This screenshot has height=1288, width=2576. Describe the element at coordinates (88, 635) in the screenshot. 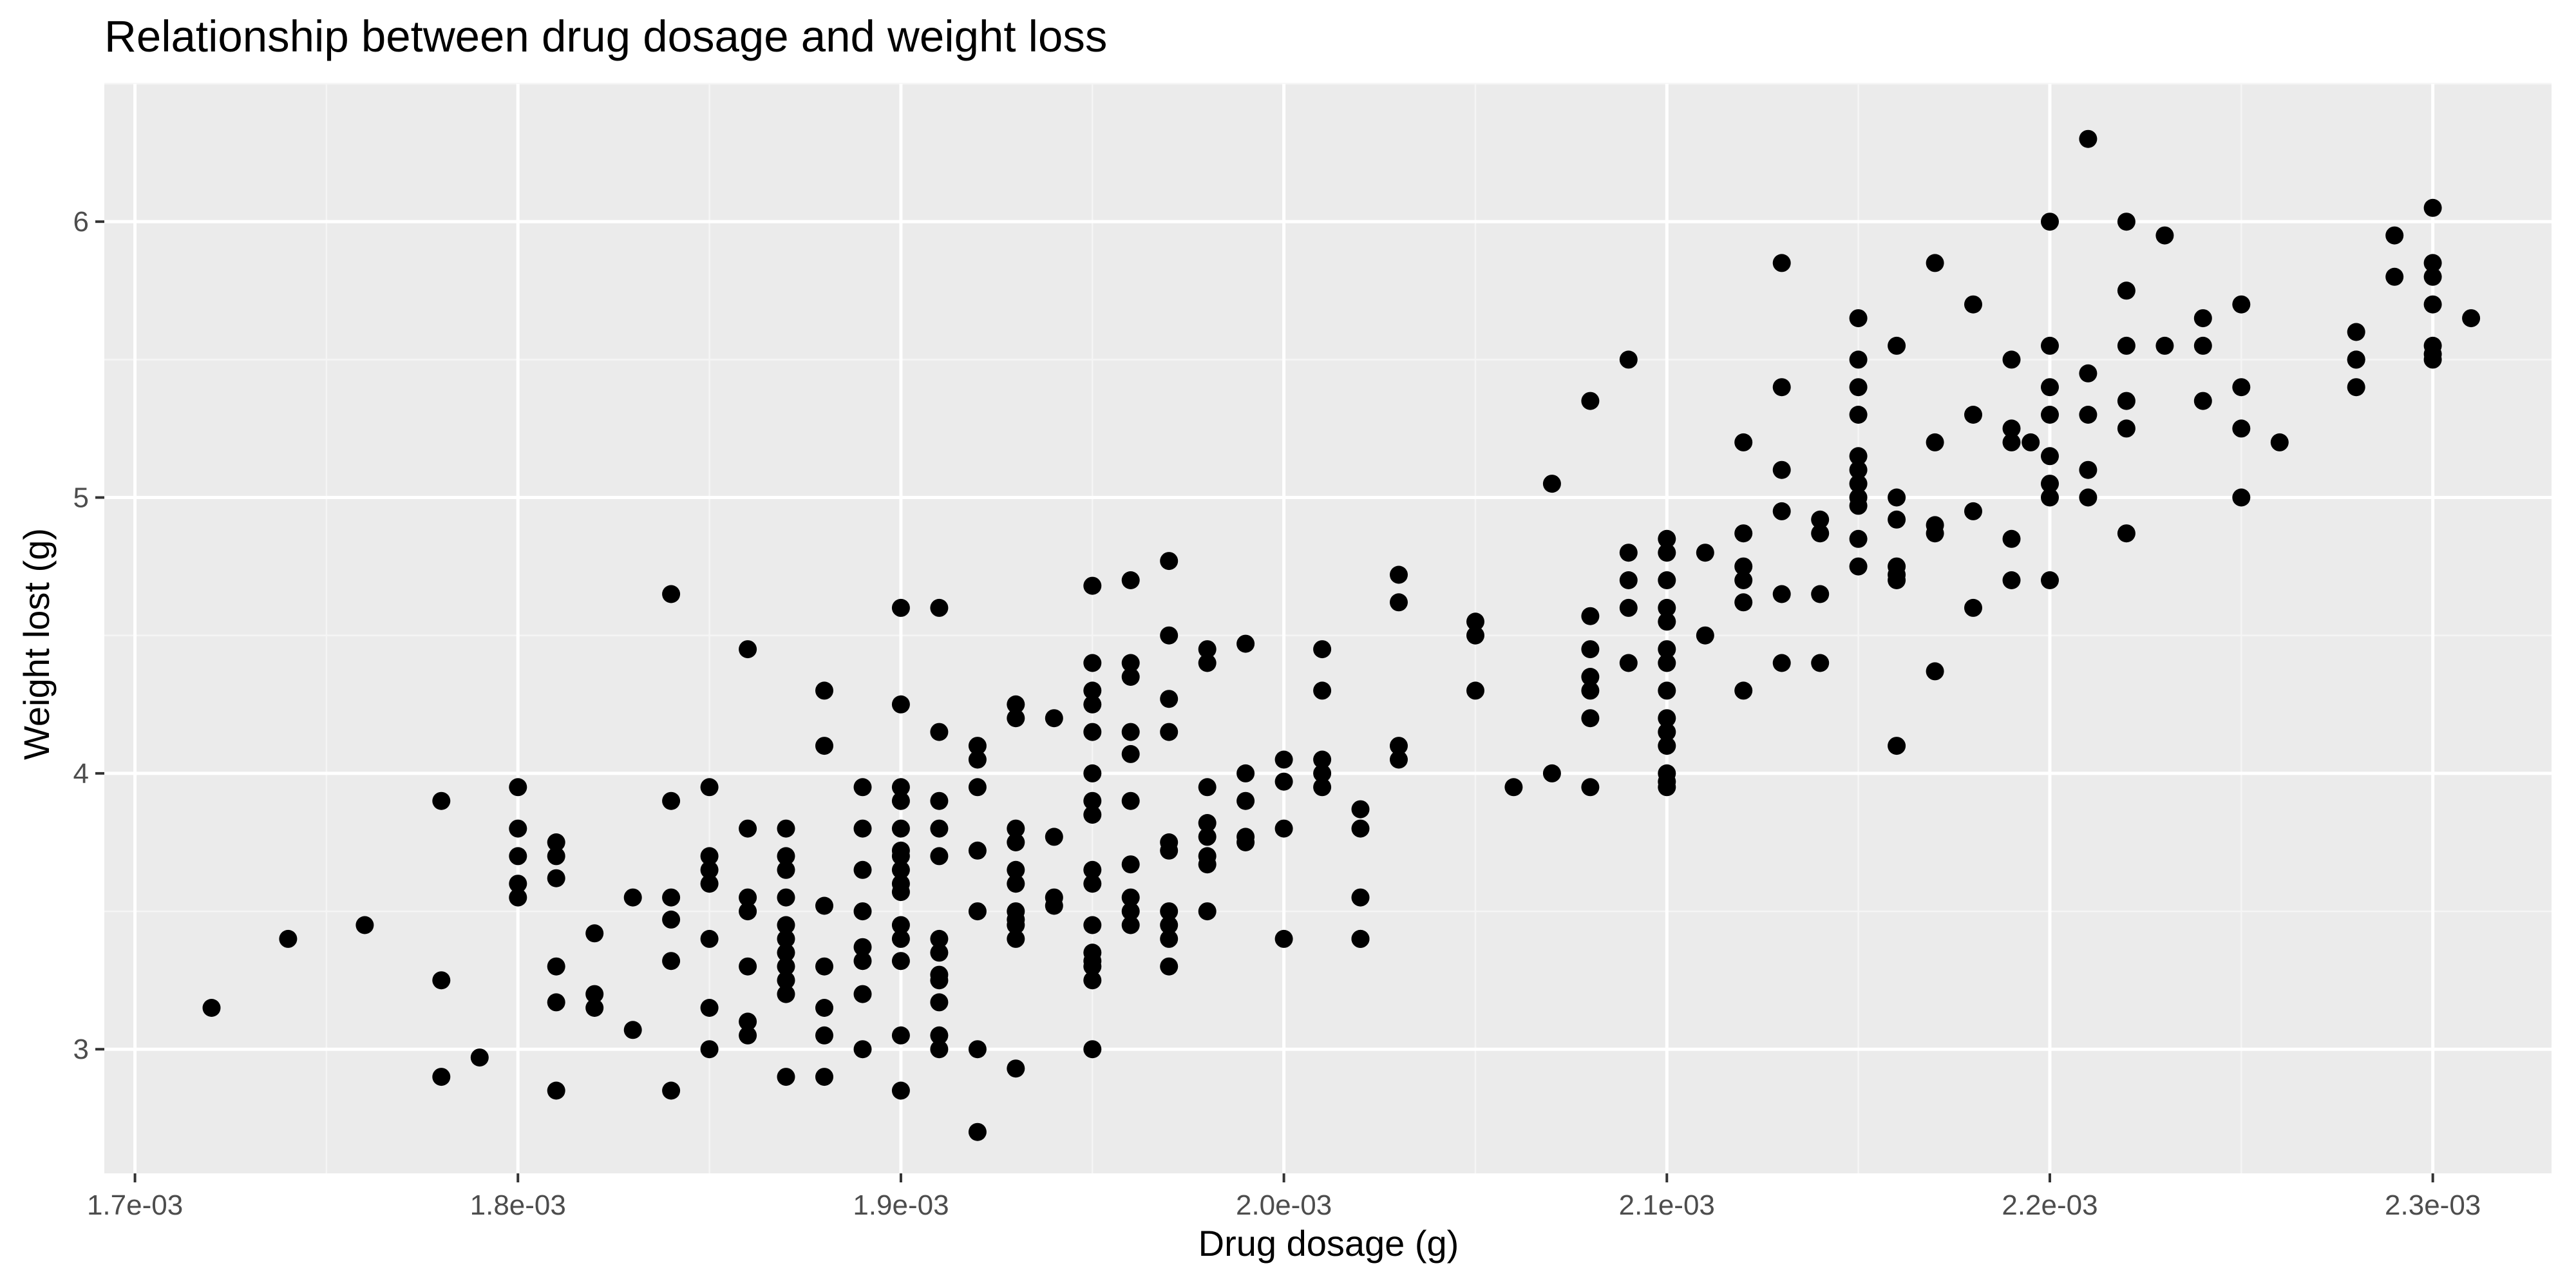

I see `y-axis: 3 4 5 6` at that location.